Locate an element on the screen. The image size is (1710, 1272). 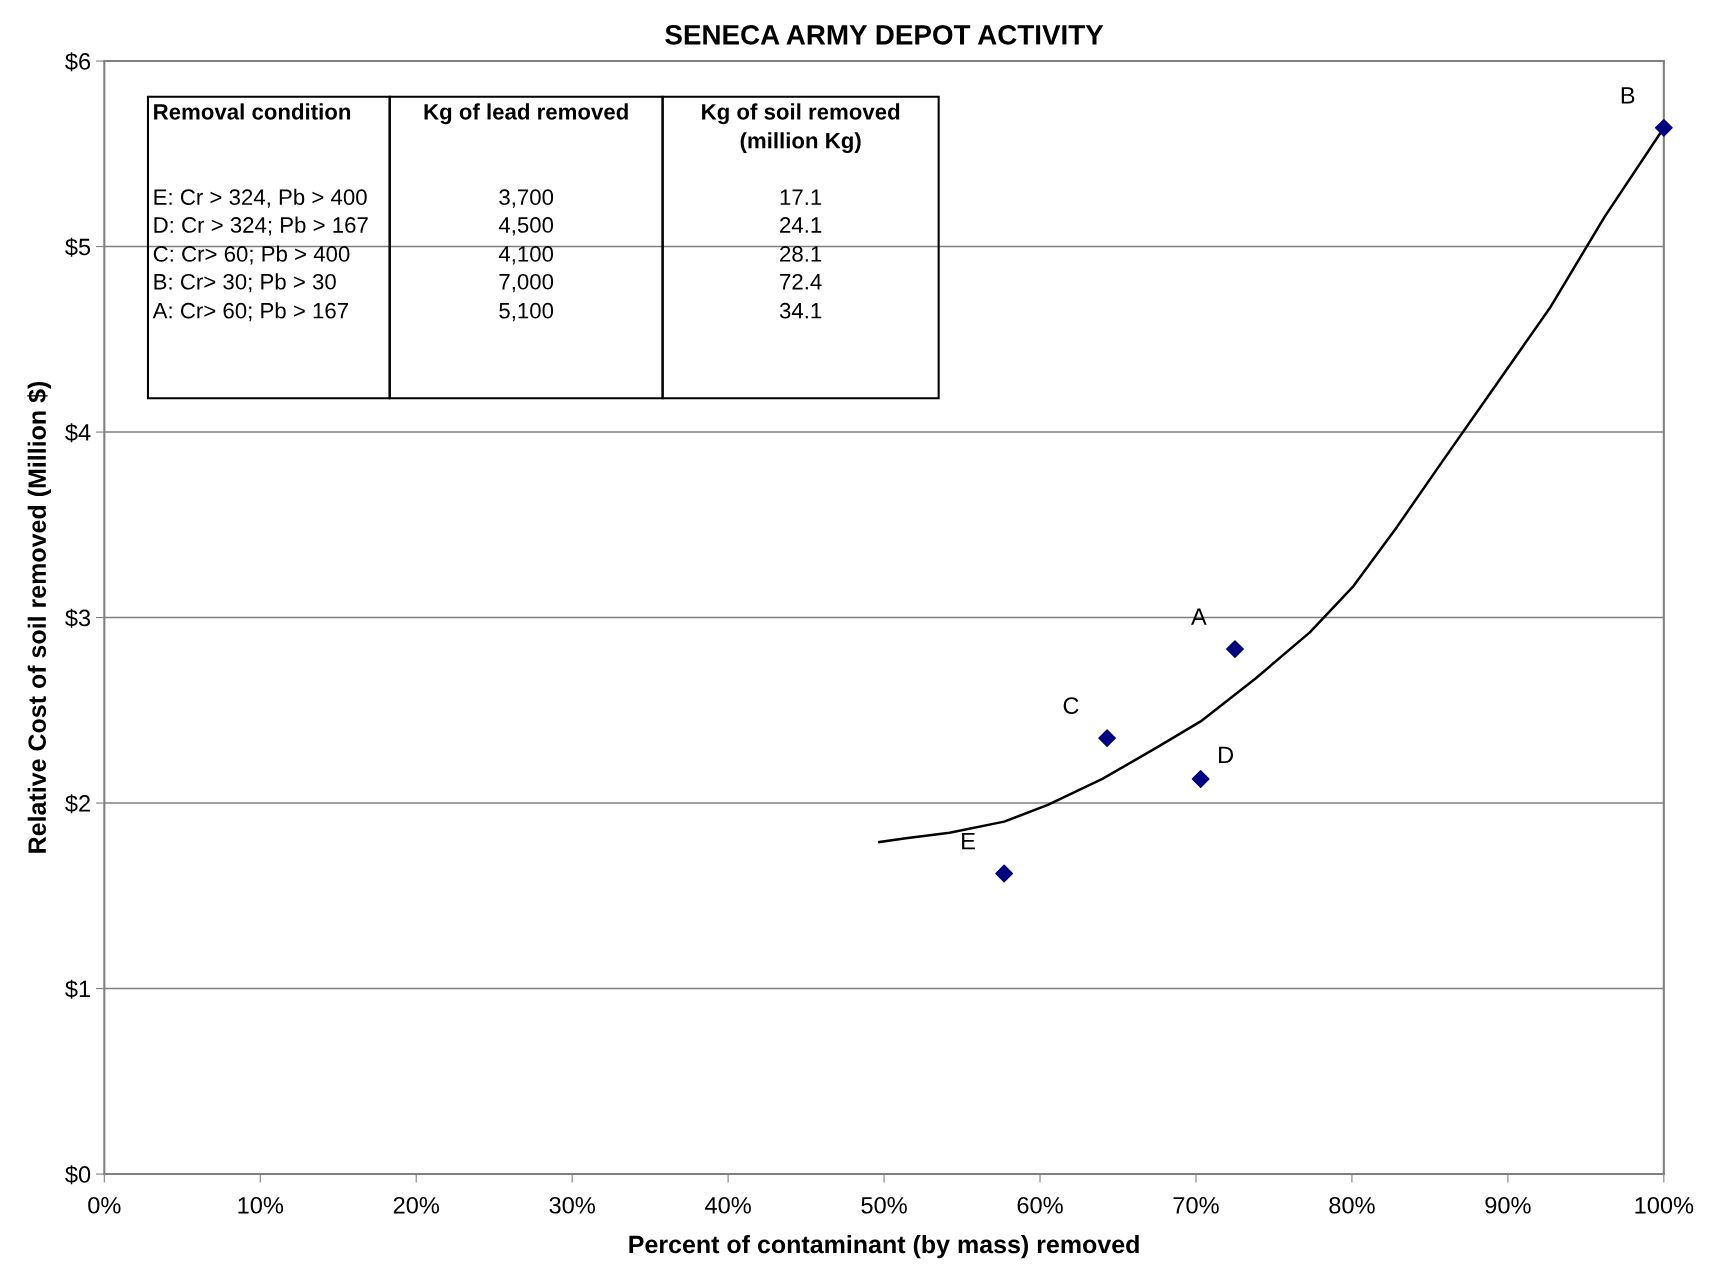
annotation: 5,100 is located at coordinates (526, 312).